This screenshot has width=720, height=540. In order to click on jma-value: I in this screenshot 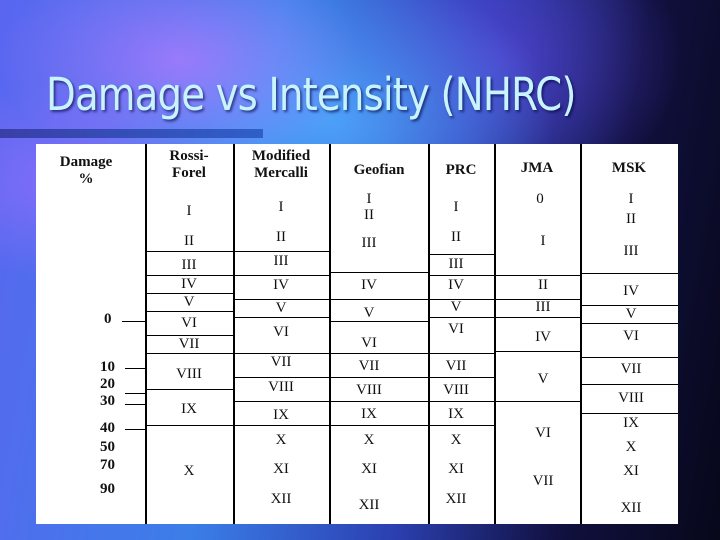, I will do `click(543, 241)`.